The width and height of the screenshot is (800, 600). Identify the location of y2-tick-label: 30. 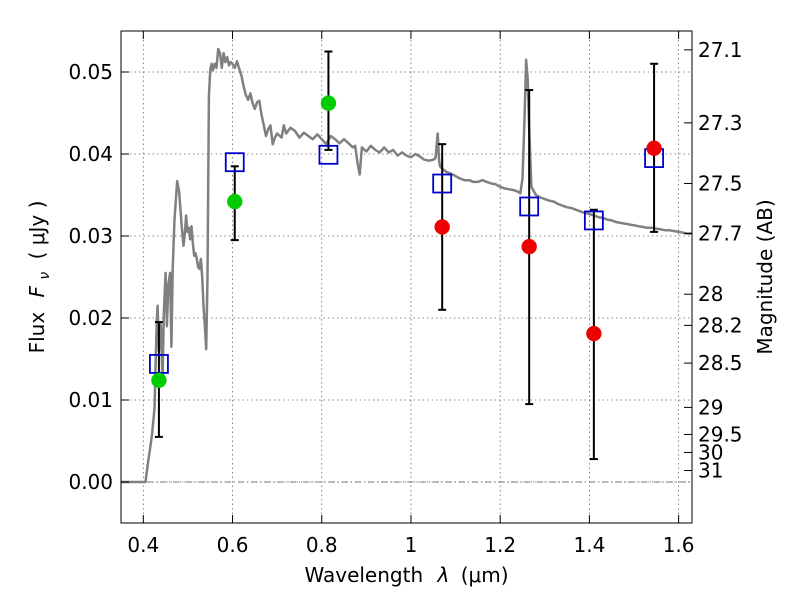
(710, 452).